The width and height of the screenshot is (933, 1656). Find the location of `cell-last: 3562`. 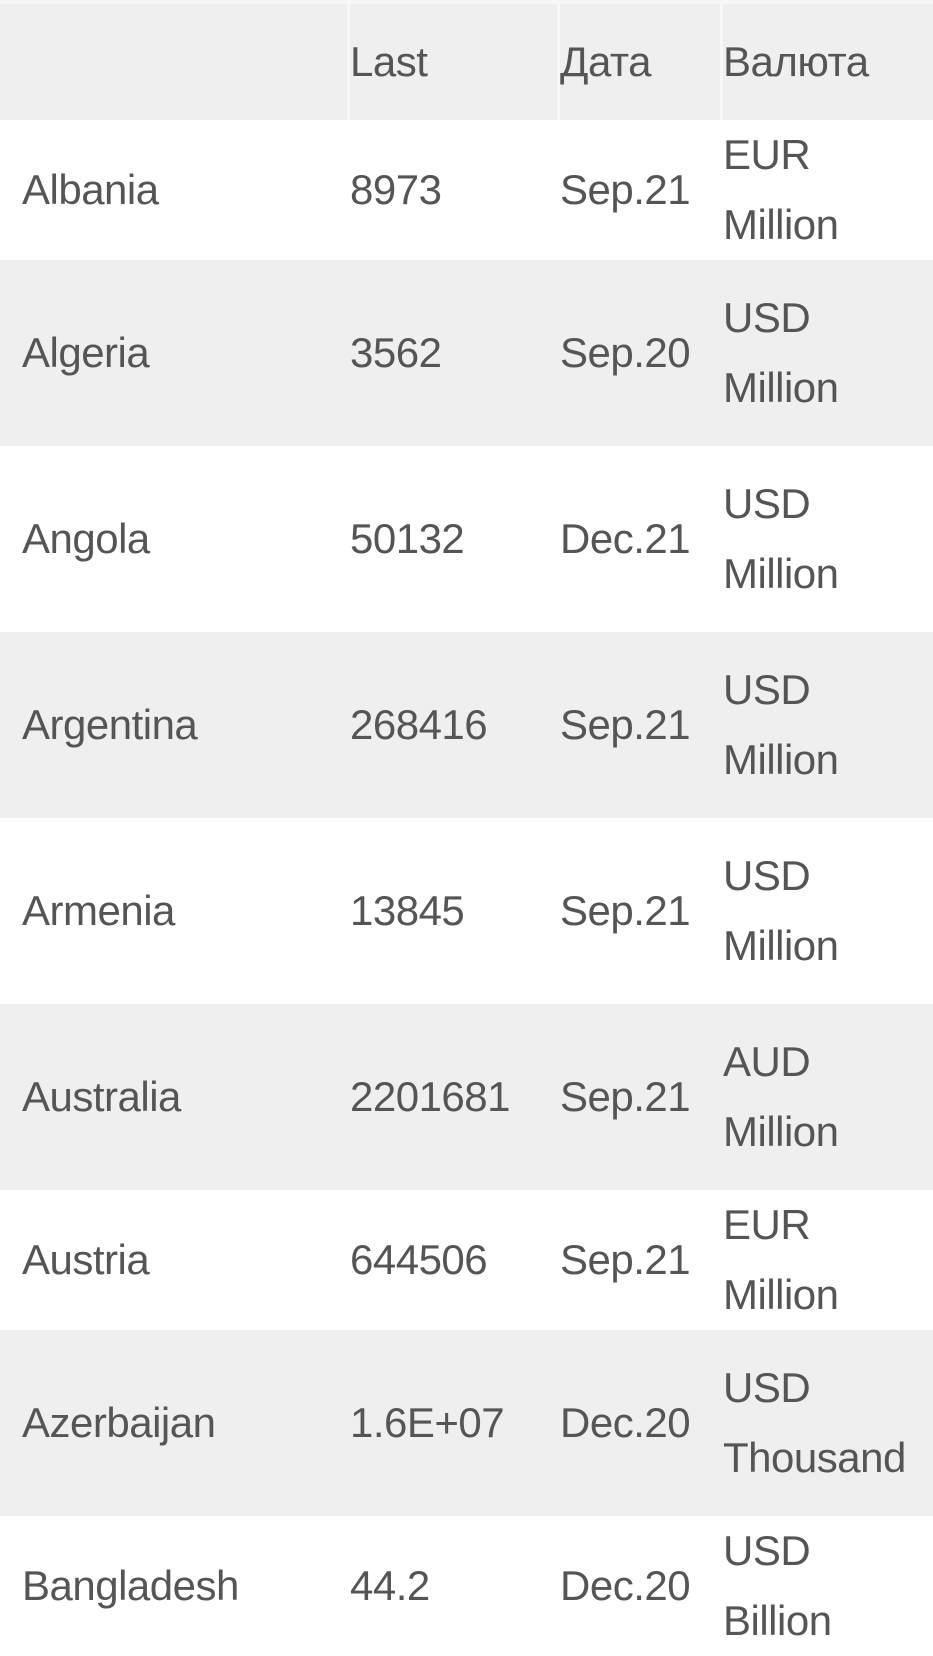

cell-last: 3562 is located at coordinates (396, 352).